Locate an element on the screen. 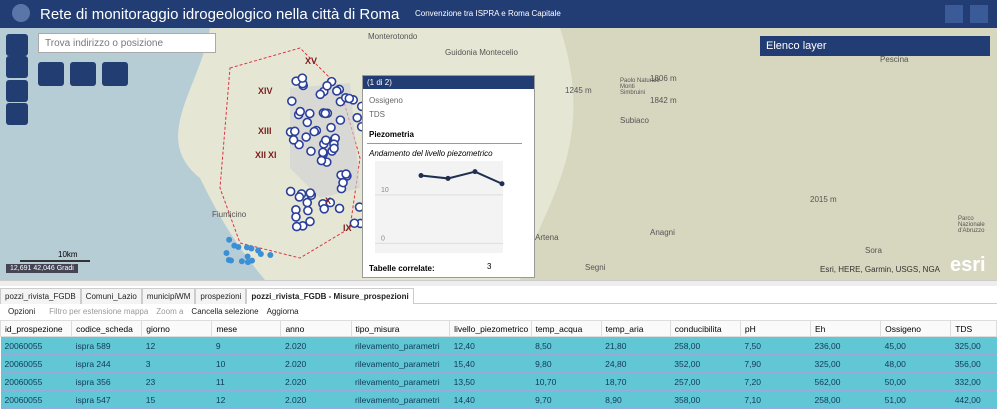  coordinates: 12,691 42,046 Gradi is located at coordinates (42, 268).